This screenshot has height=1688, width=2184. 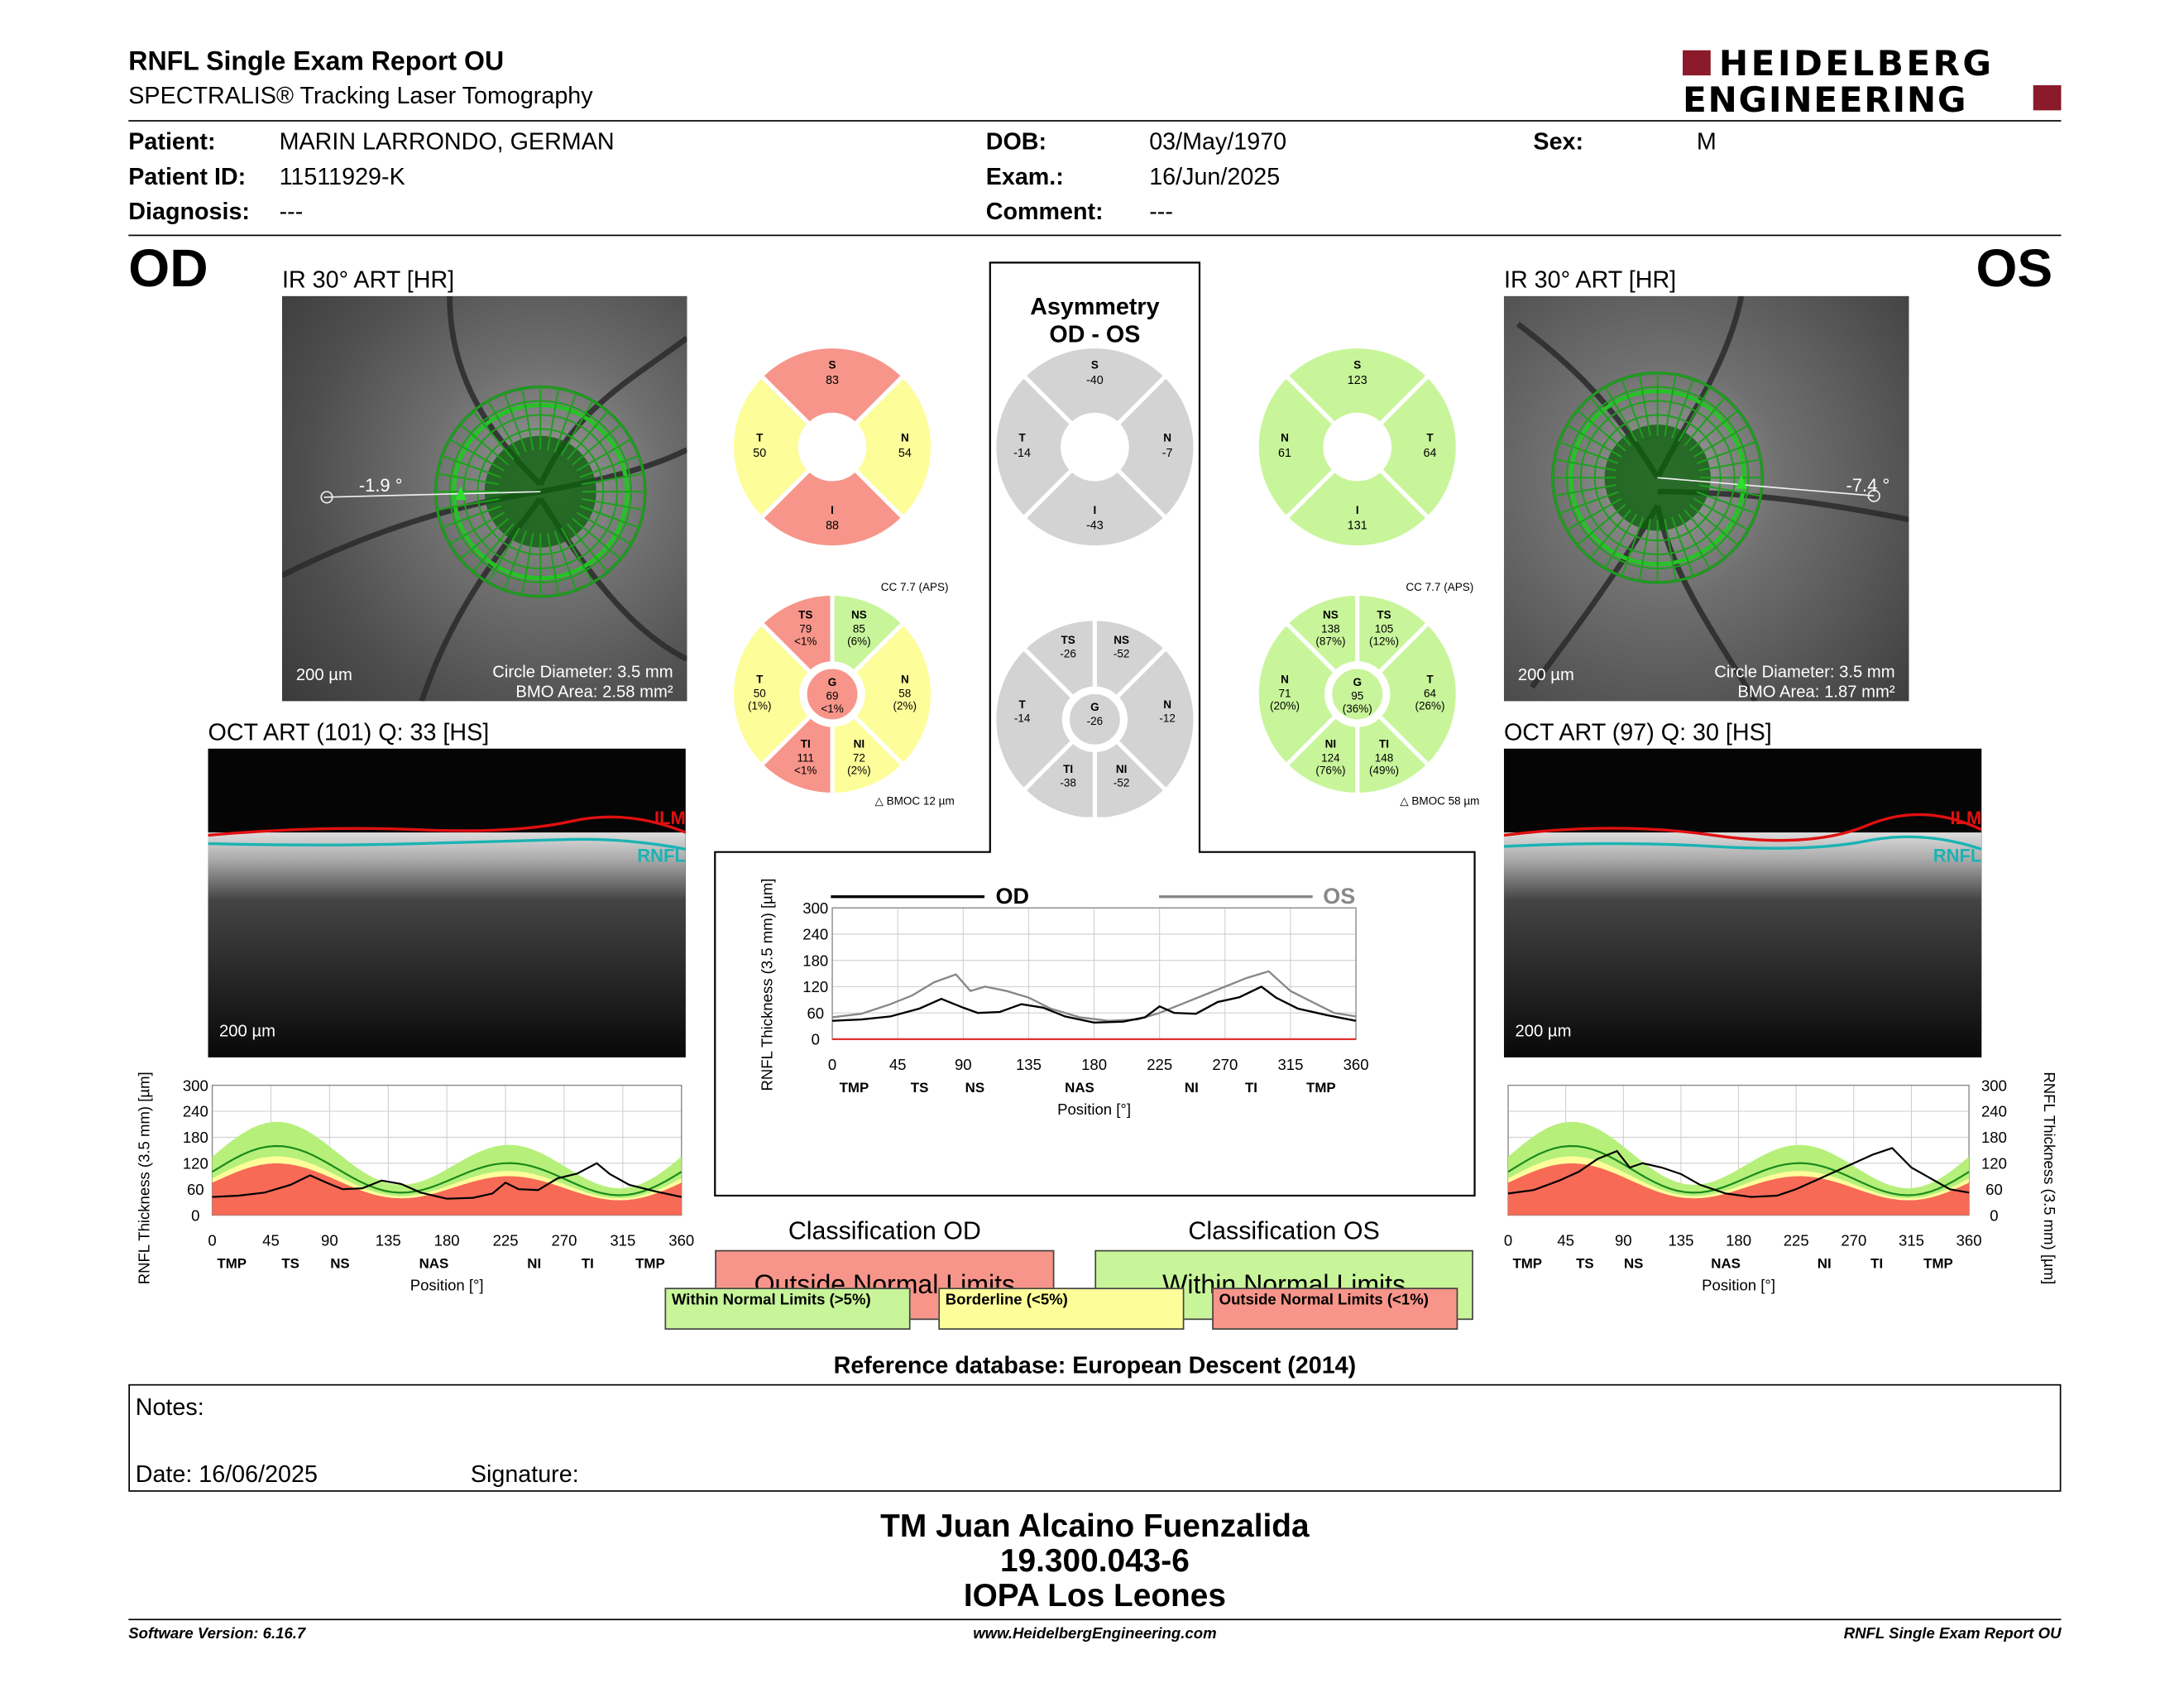 I want to click on od-circle-diameter: Circle Diameter: 3.5 mm, so click(x=582, y=672).